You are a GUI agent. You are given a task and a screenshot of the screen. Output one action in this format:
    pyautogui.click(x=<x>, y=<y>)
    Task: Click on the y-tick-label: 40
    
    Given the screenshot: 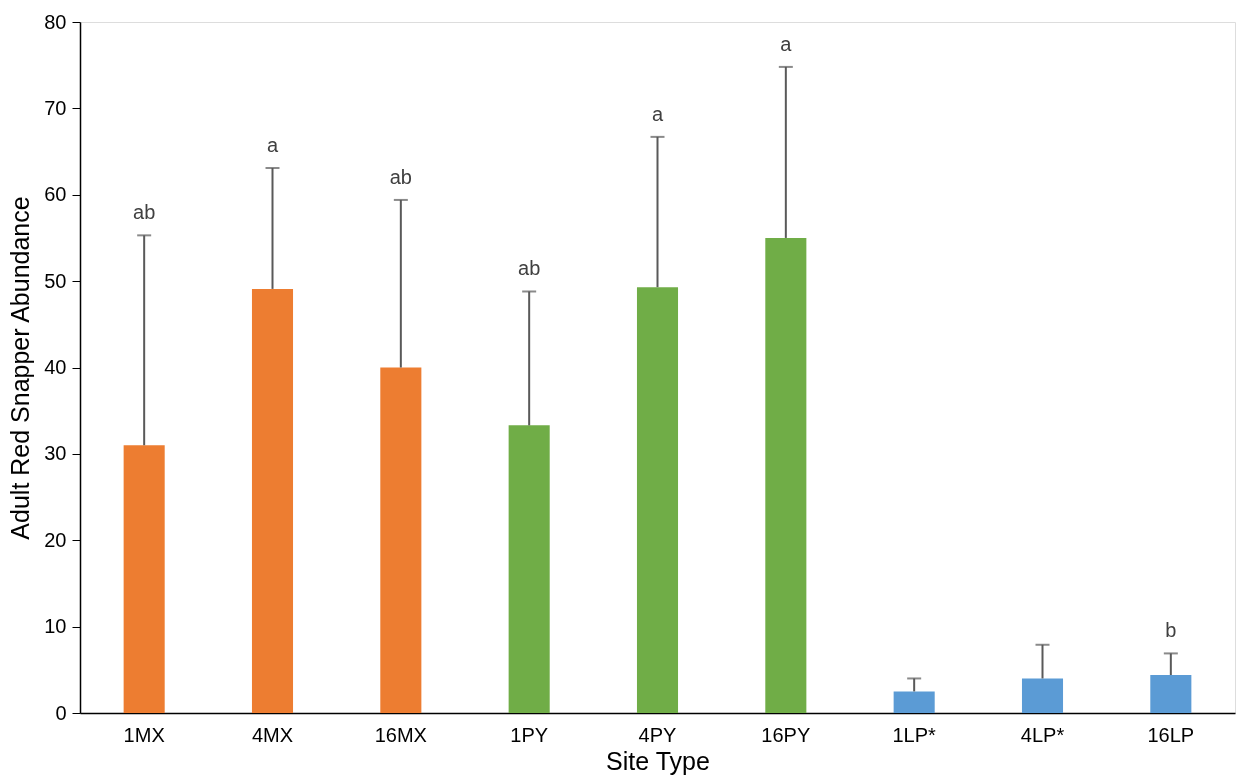 What is the action you would take?
    pyautogui.click(x=55, y=367)
    